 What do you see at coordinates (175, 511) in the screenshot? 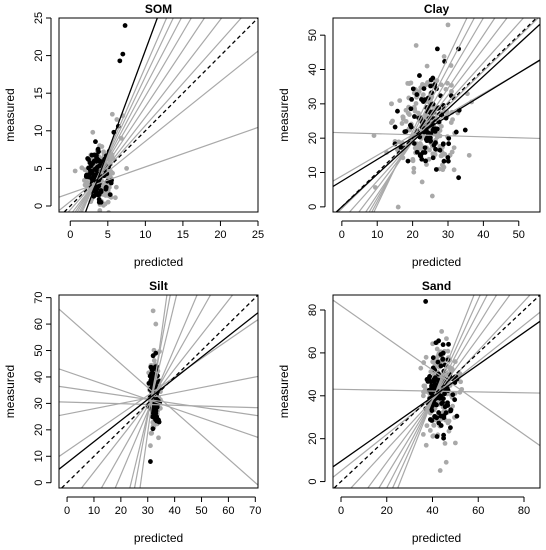
I see `x-tick-label: 40` at bounding box center [175, 511].